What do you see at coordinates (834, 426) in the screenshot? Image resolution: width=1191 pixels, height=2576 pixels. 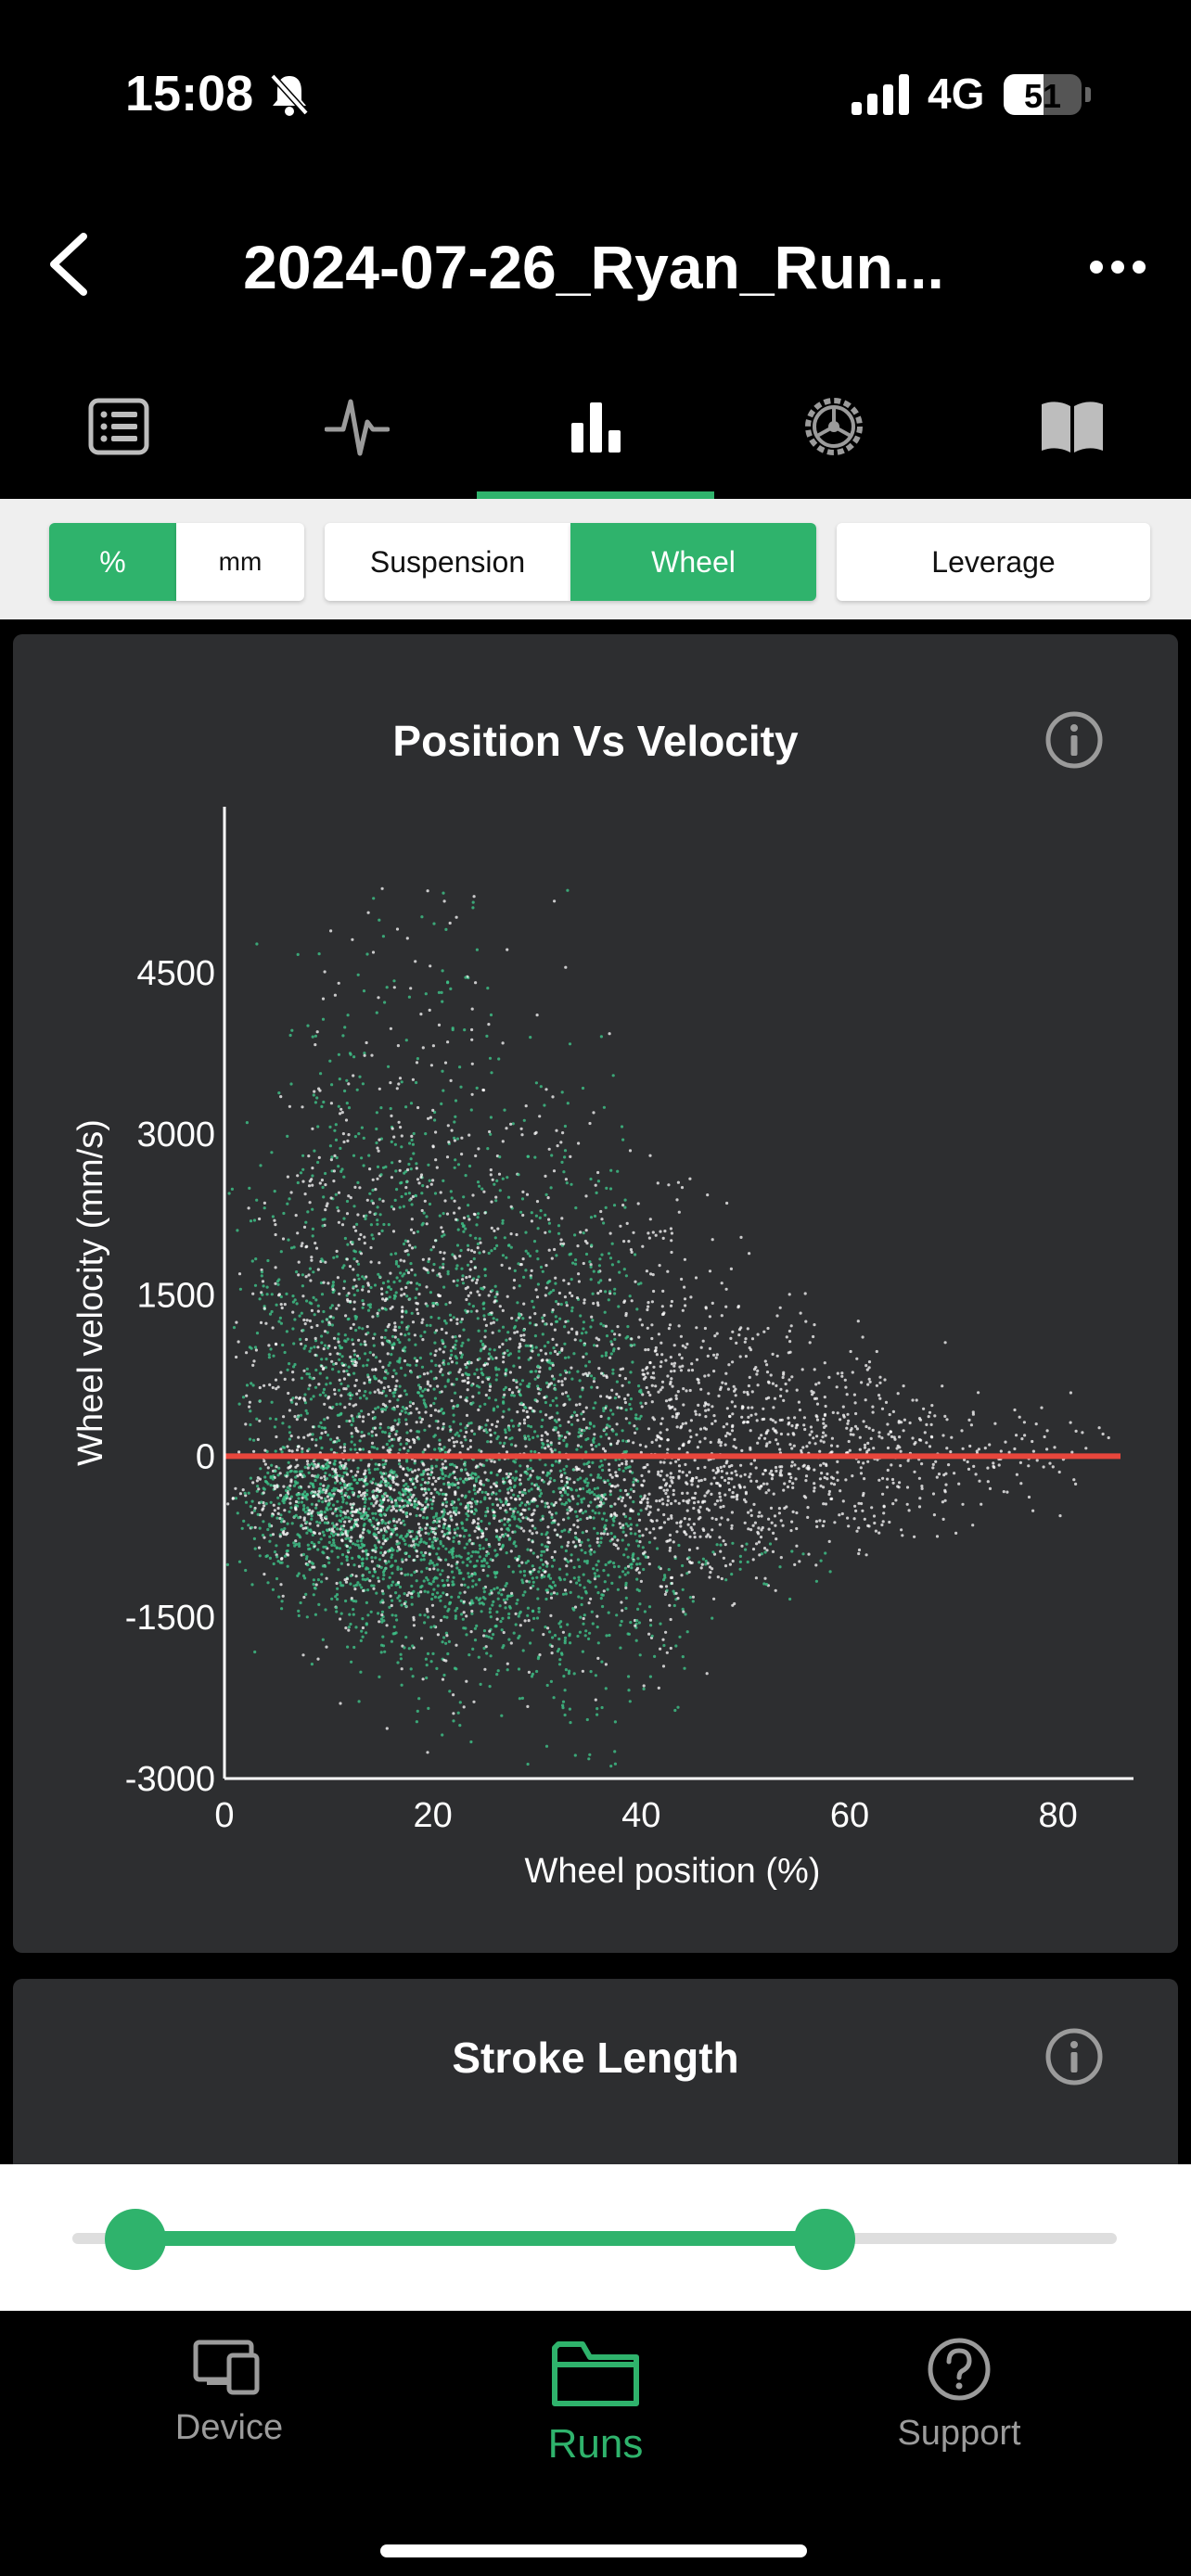 I see `tab-setup` at bounding box center [834, 426].